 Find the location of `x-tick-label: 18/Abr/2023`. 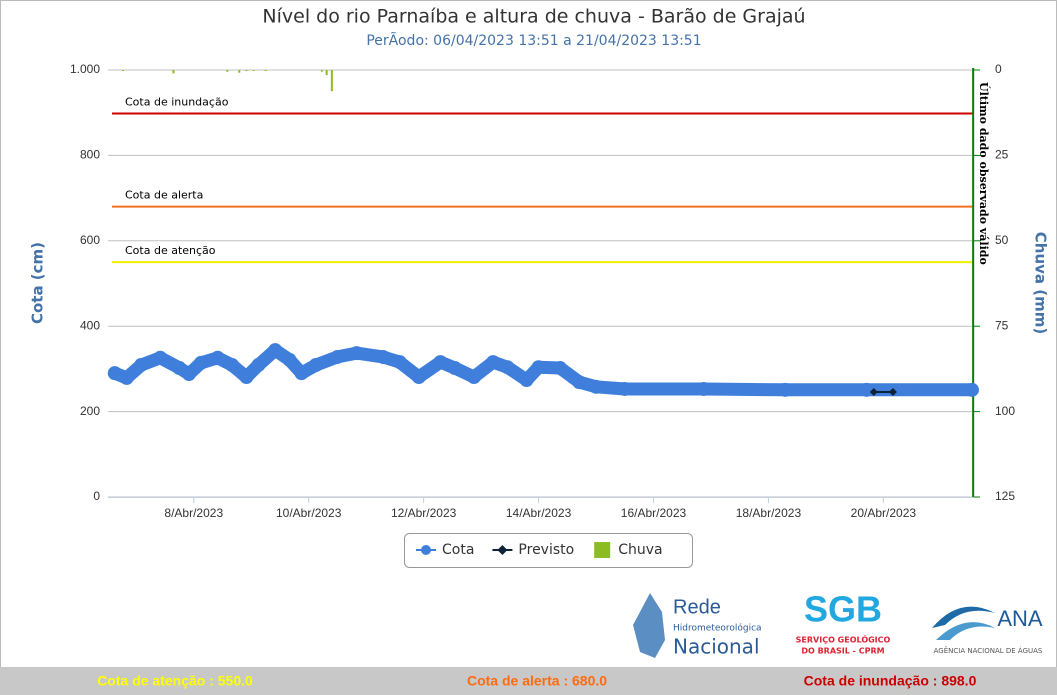

x-tick-label: 18/Abr/2023 is located at coordinates (769, 513).